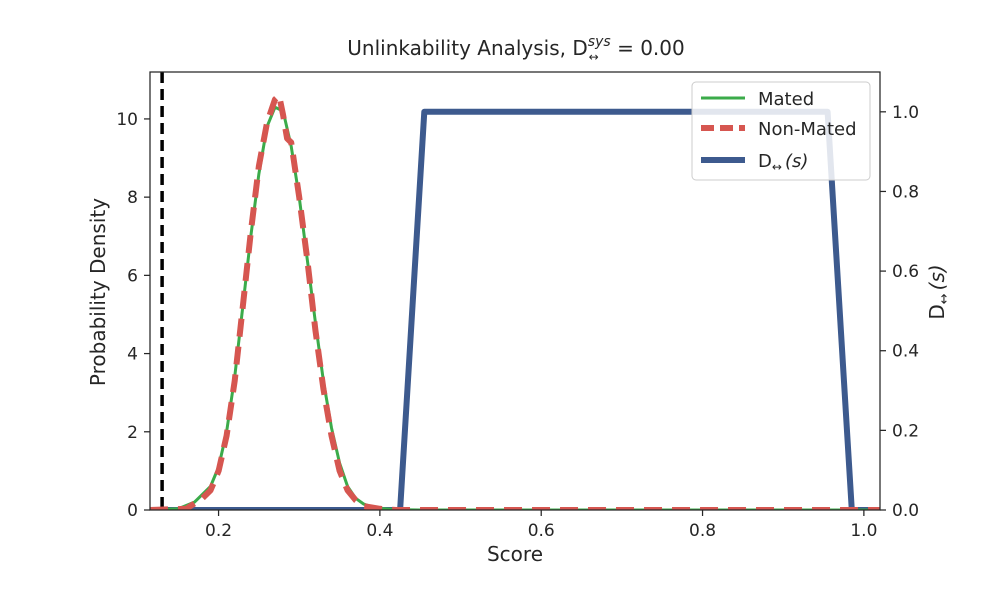 The width and height of the screenshot is (1000, 600). What do you see at coordinates (98, 292) in the screenshot?
I see `y-axis-label: Probability Density` at bounding box center [98, 292].